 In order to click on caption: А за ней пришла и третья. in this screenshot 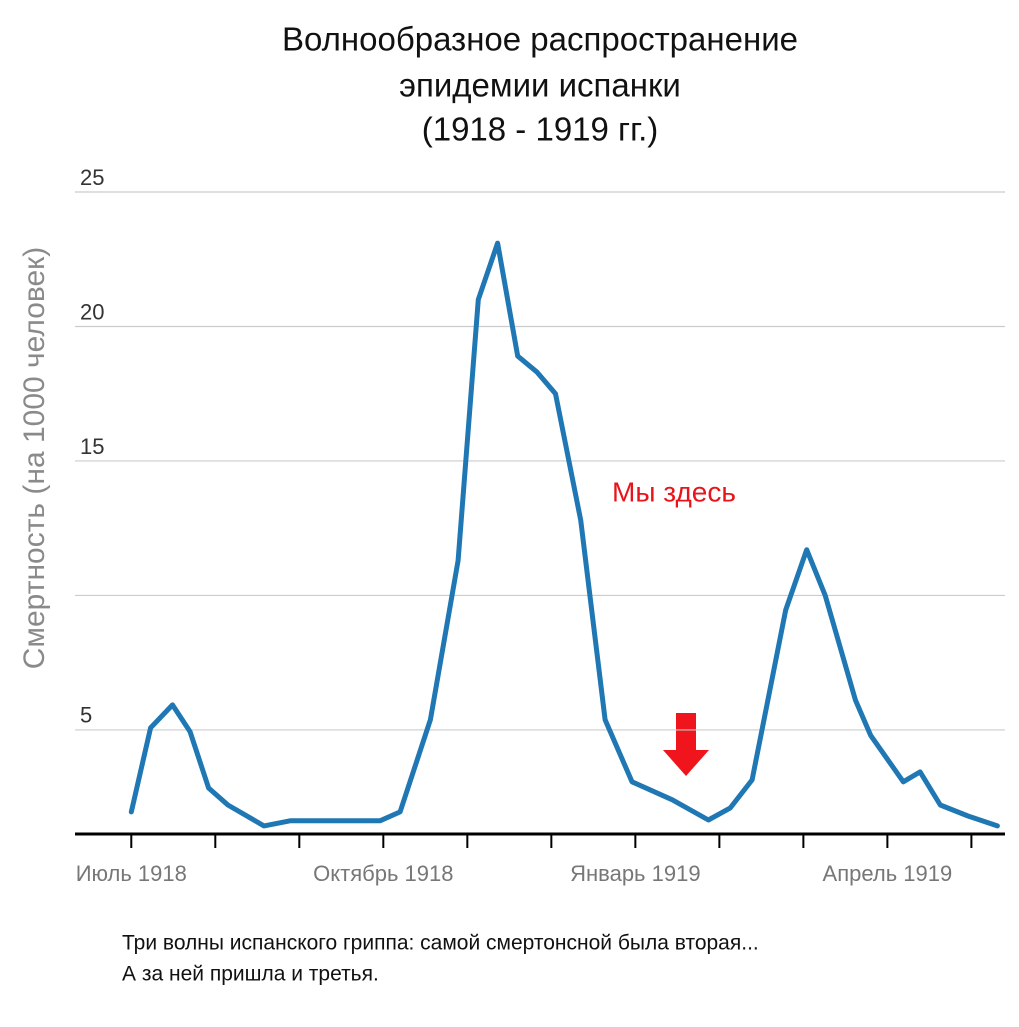, I will do `click(250, 974)`.